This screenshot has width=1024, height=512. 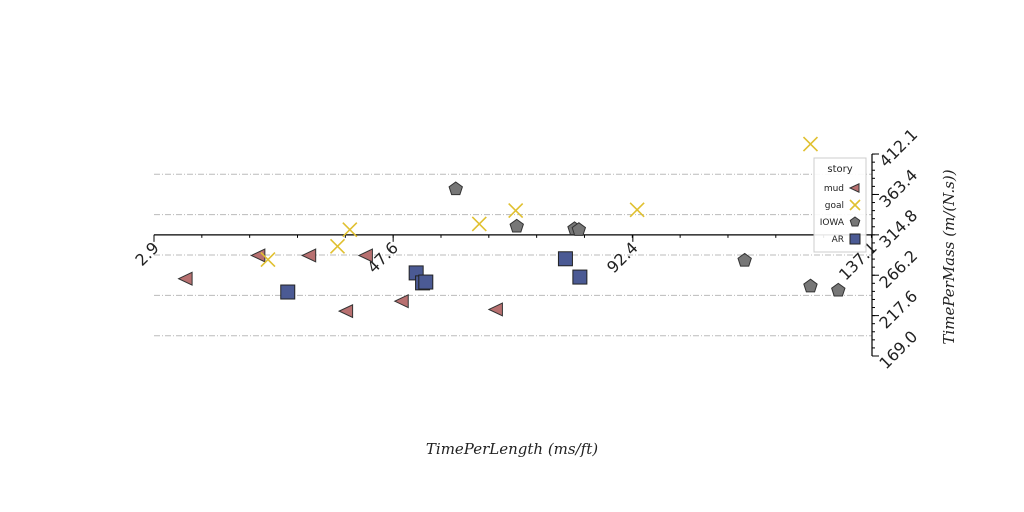 I want to click on legend-marker-mud, so click(x=854, y=188).